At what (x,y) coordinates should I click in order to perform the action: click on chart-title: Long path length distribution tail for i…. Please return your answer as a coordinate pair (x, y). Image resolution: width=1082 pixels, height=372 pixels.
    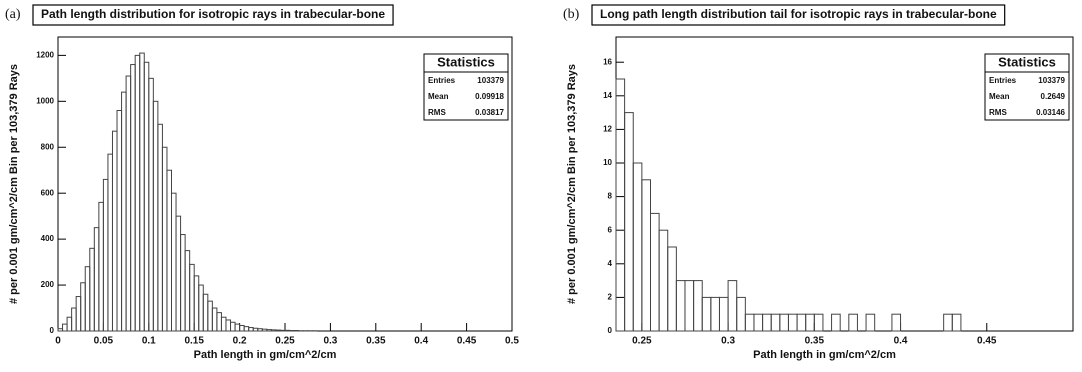
    Looking at the image, I should click on (798, 14).